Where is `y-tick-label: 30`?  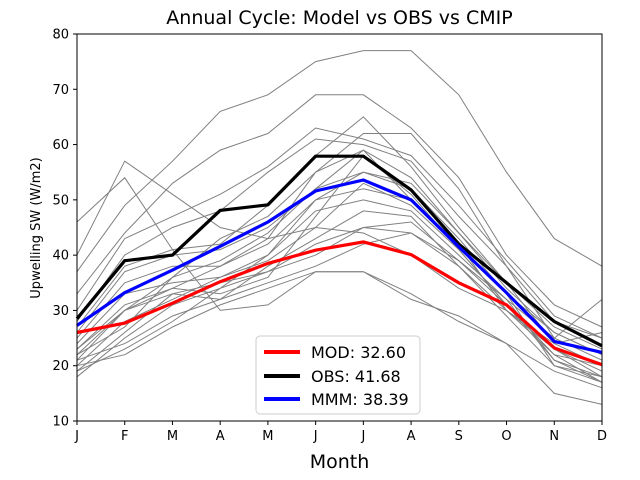
y-tick-label: 30 is located at coordinates (60, 311).